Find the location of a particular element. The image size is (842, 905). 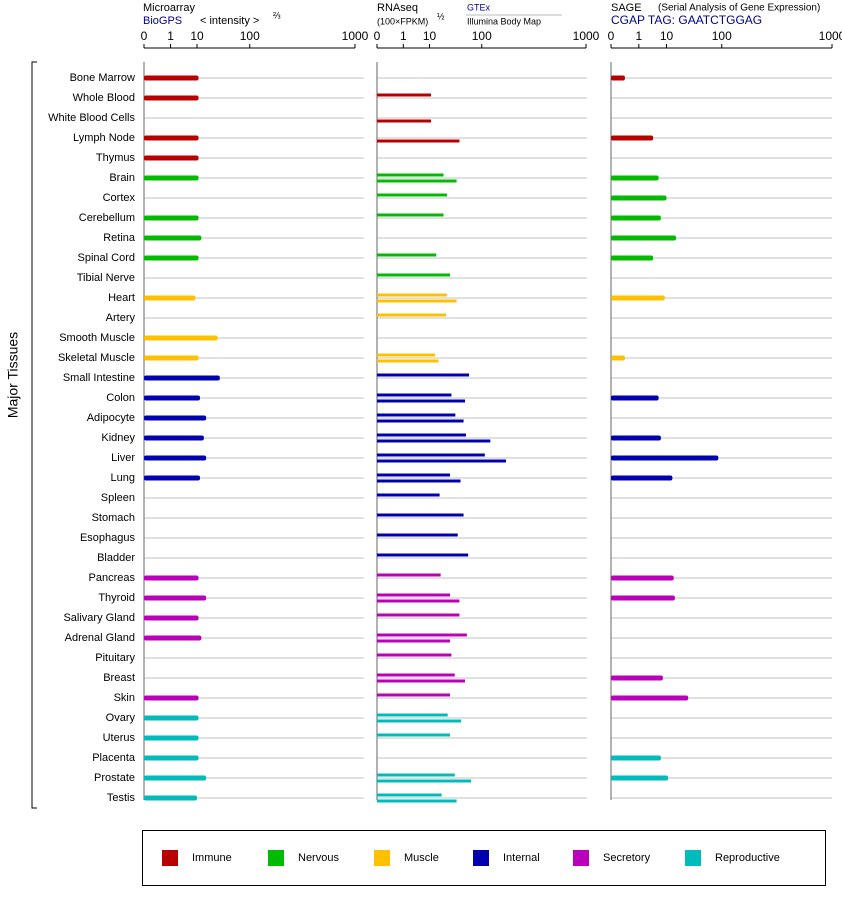

tissue-label: Spinal Cord is located at coordinates (106, 258).